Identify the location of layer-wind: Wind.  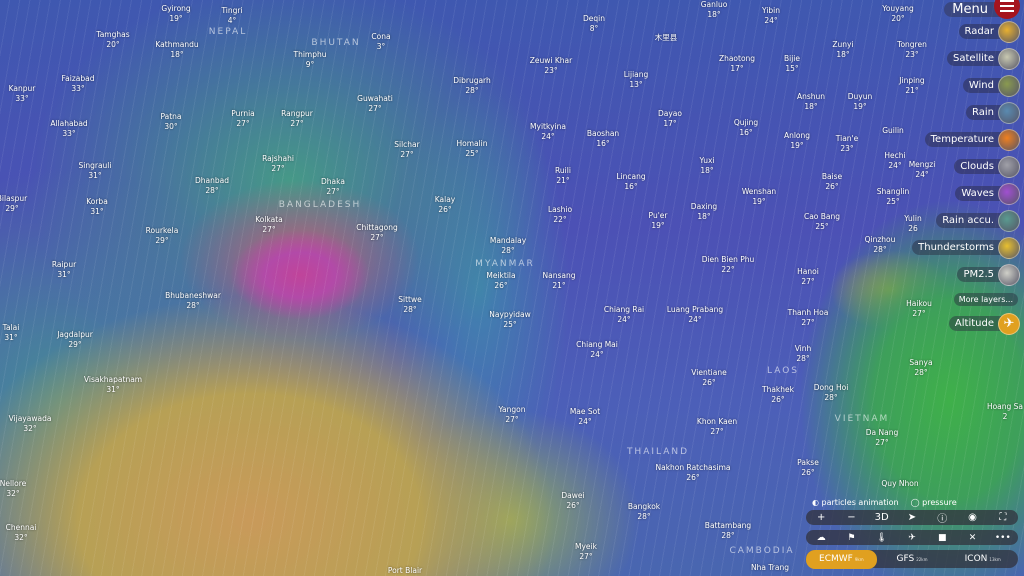
(966, 85).